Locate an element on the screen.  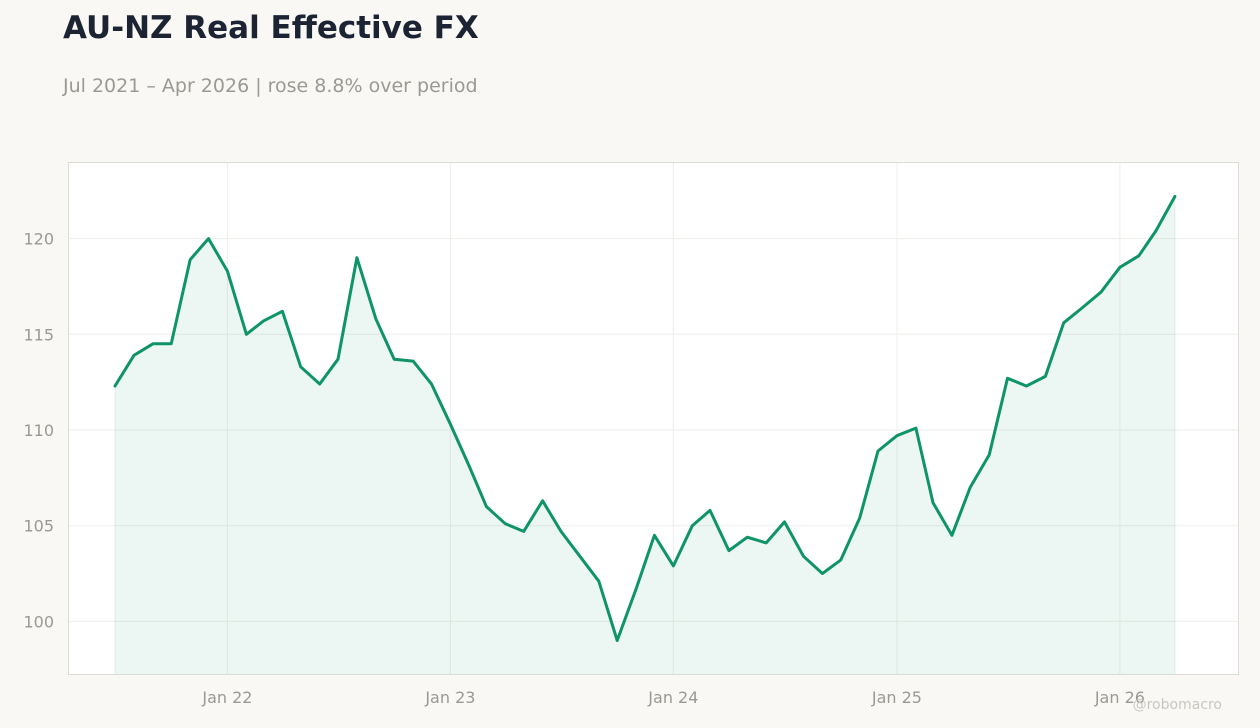
x-axis: Jan 22 Jan 23 Jan 24 Jan 25 Jan 26 is located at coordinates (673, 697).